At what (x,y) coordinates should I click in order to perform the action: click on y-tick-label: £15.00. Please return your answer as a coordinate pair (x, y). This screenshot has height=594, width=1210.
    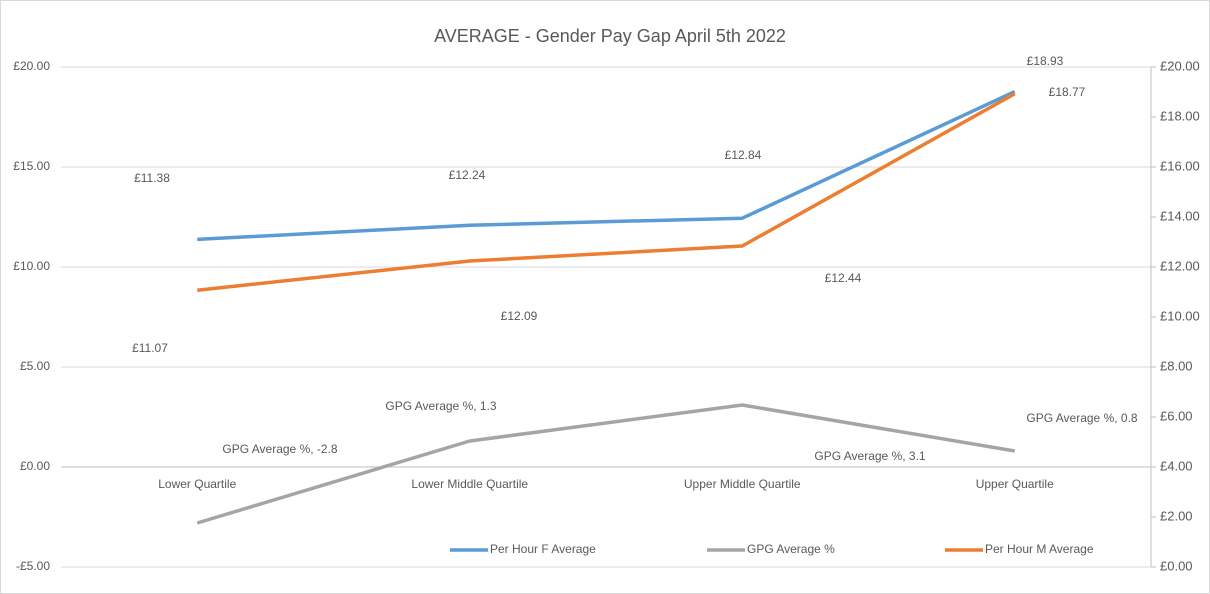
    Looking at the image, I should click on (31, 166).